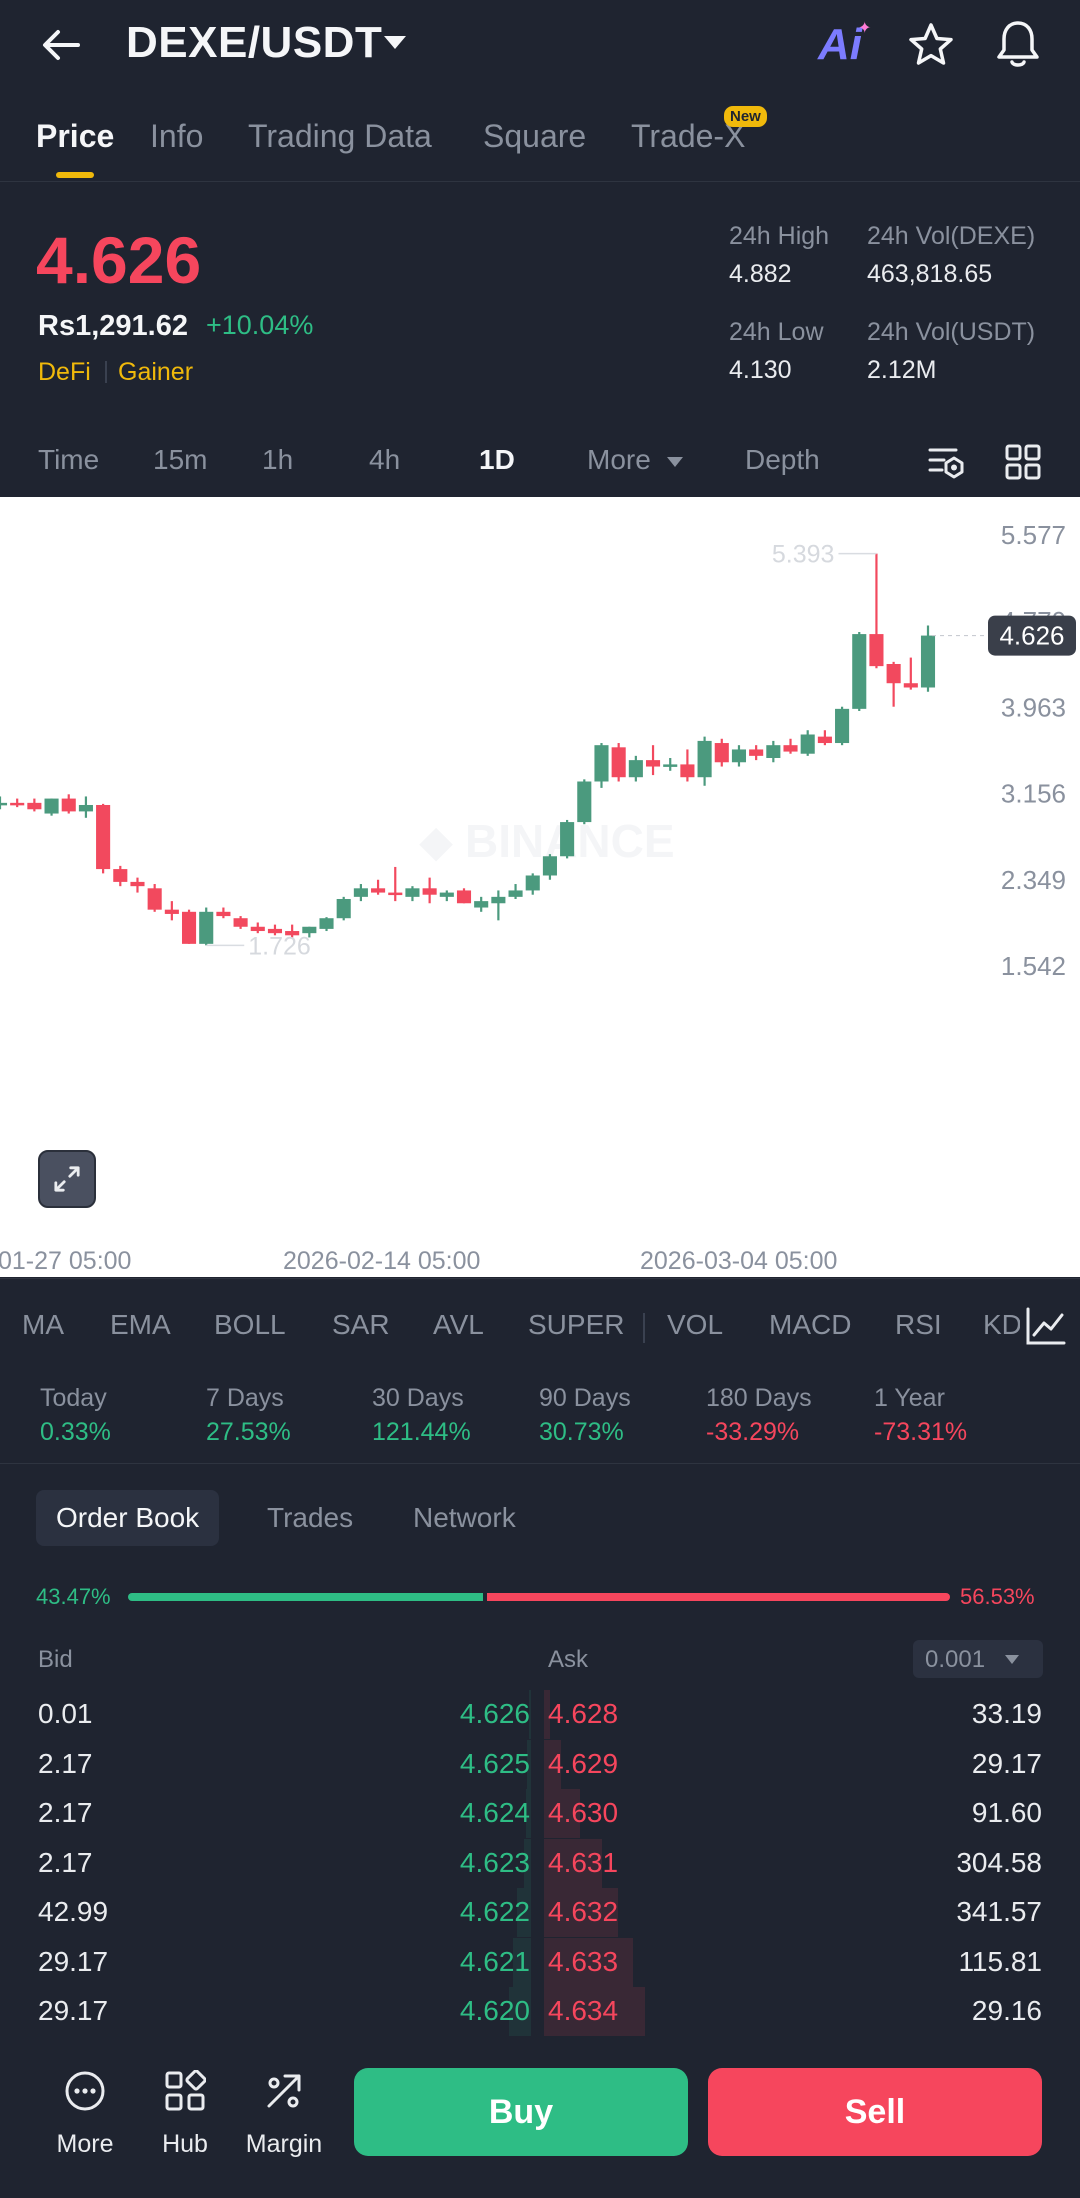  What do you see at coordinates (803, 555) in the screenshot?
I see `high-marker-label: 5.393` at bounding box center [803, 555].